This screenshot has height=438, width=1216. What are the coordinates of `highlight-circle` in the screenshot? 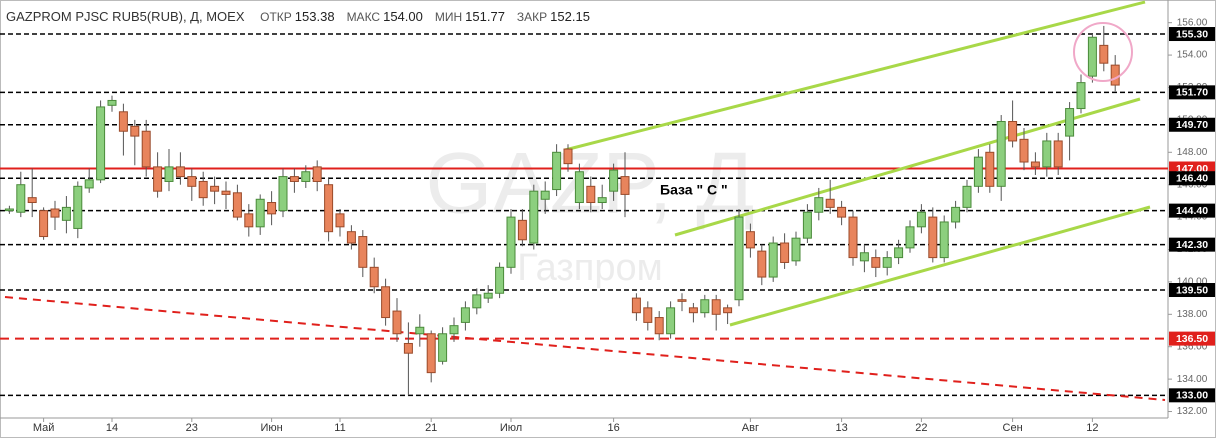 It's located at (1103, 52).